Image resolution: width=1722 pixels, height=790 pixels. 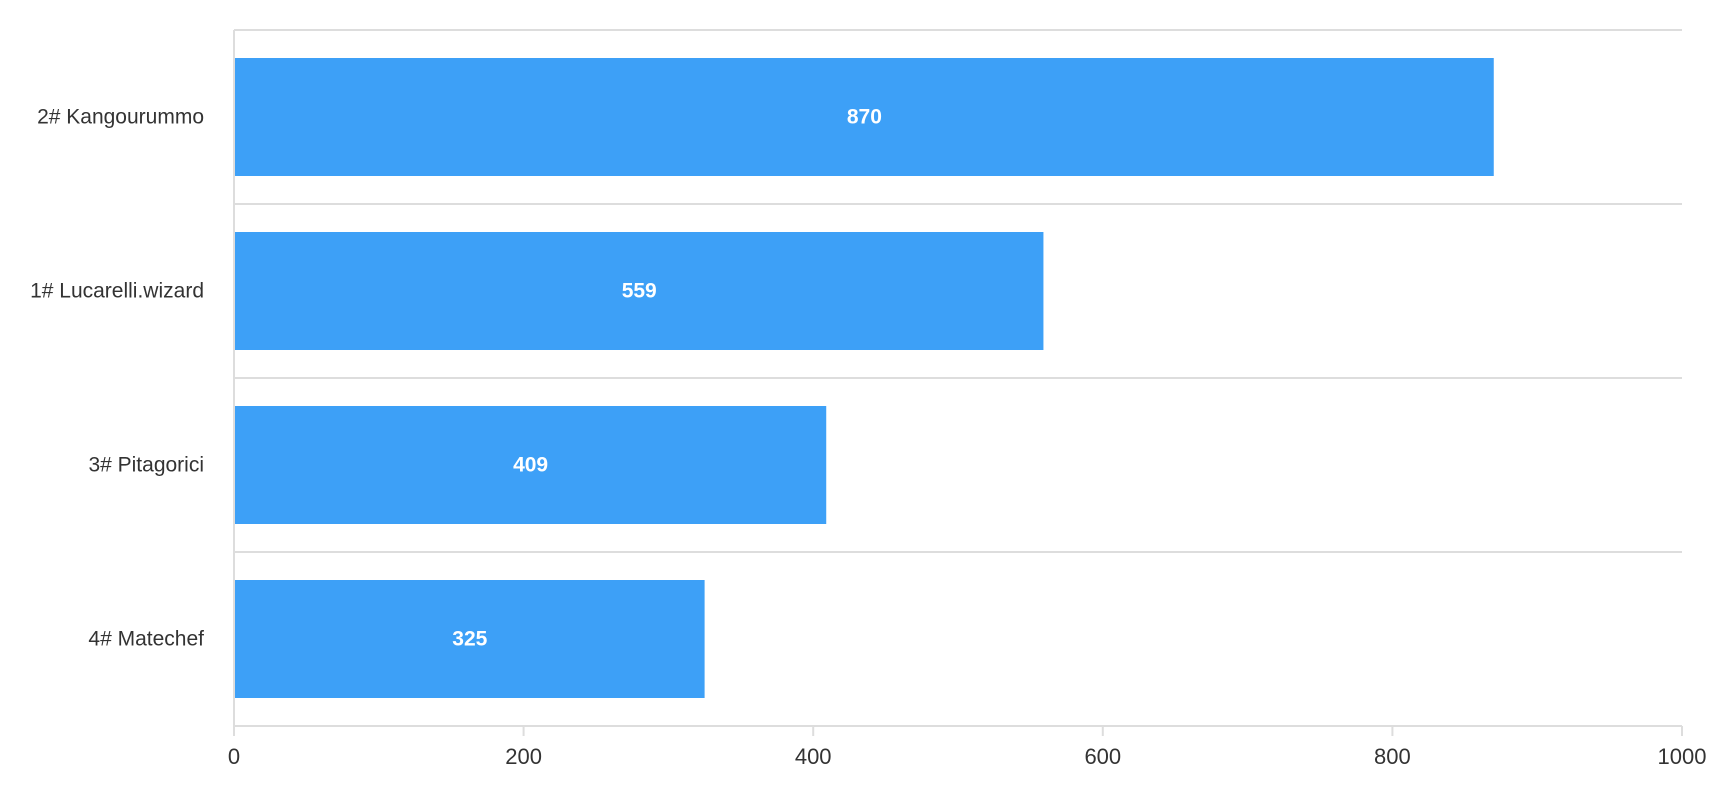 I want to click on data-label: 409, so click(x=530, y=465).